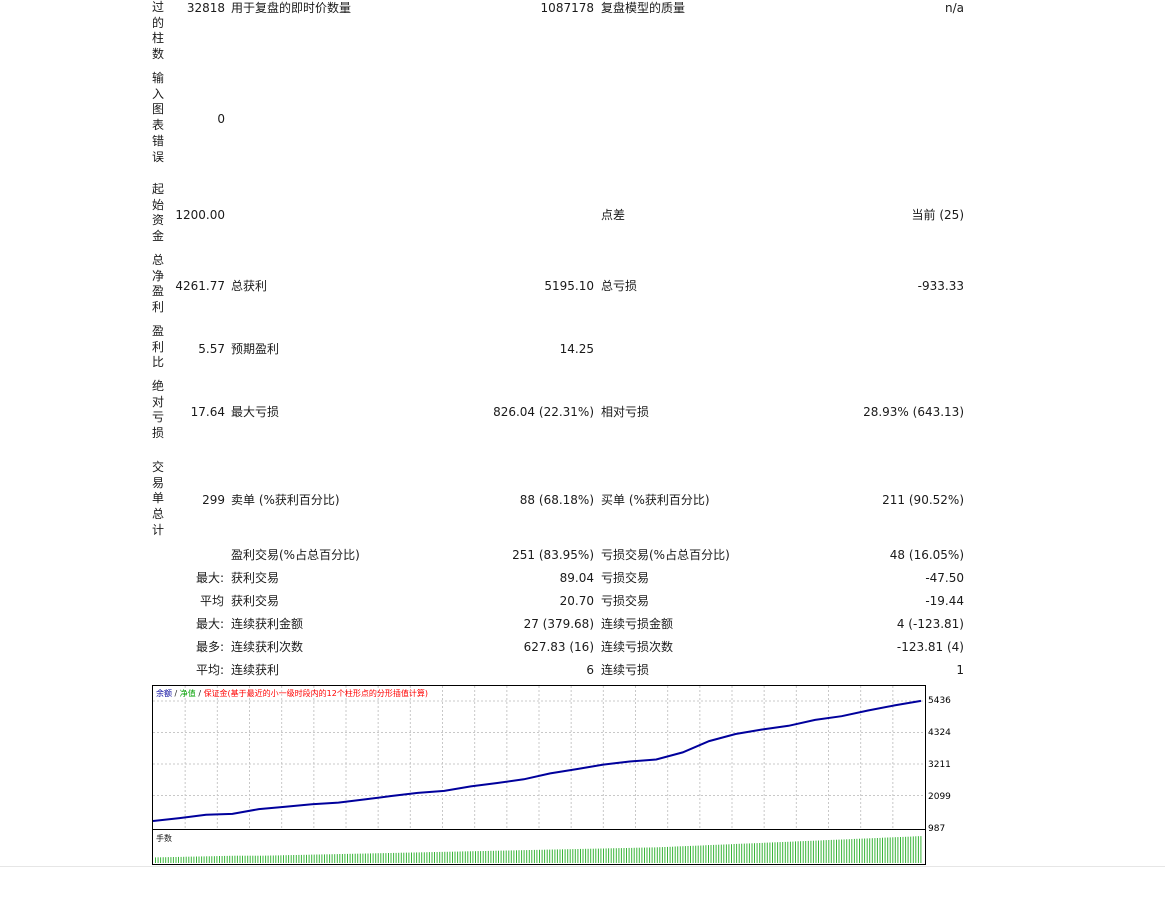  Describe the element at coordinates (558, 647) in the screenshot. I see `stat-value-left: 627.83 (16)` at that location.